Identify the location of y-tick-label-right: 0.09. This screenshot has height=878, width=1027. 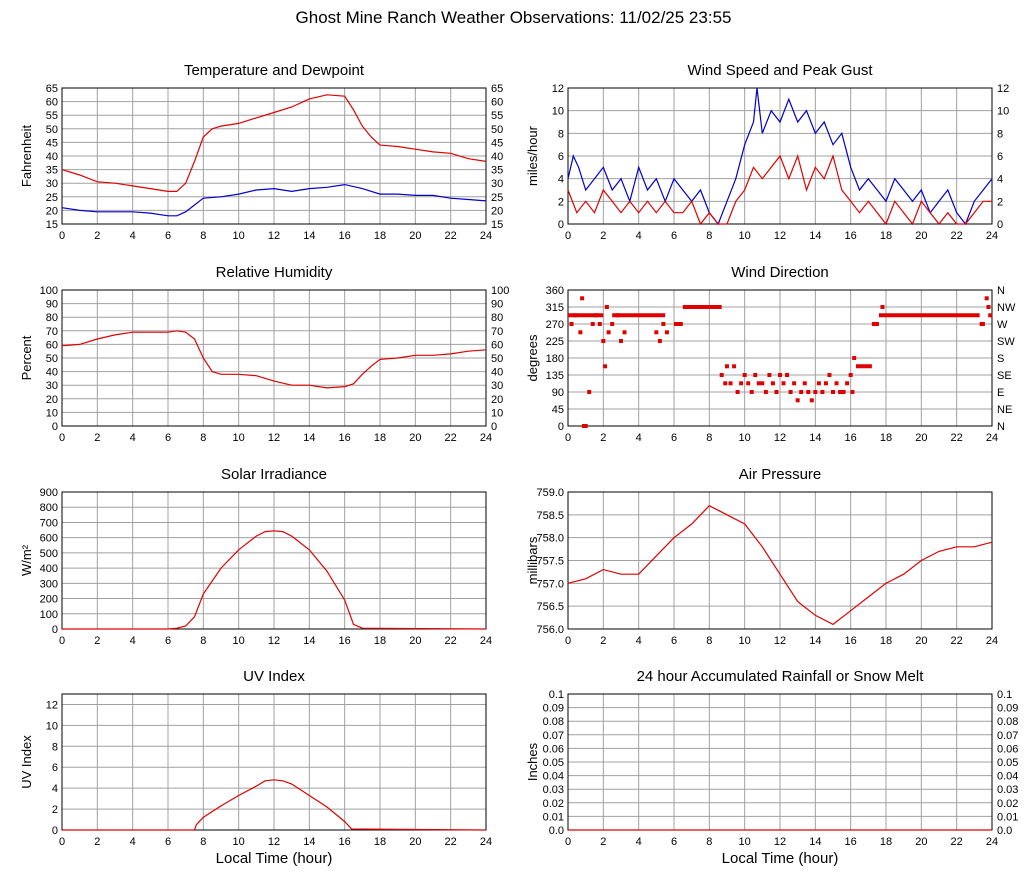
(1007, 709).